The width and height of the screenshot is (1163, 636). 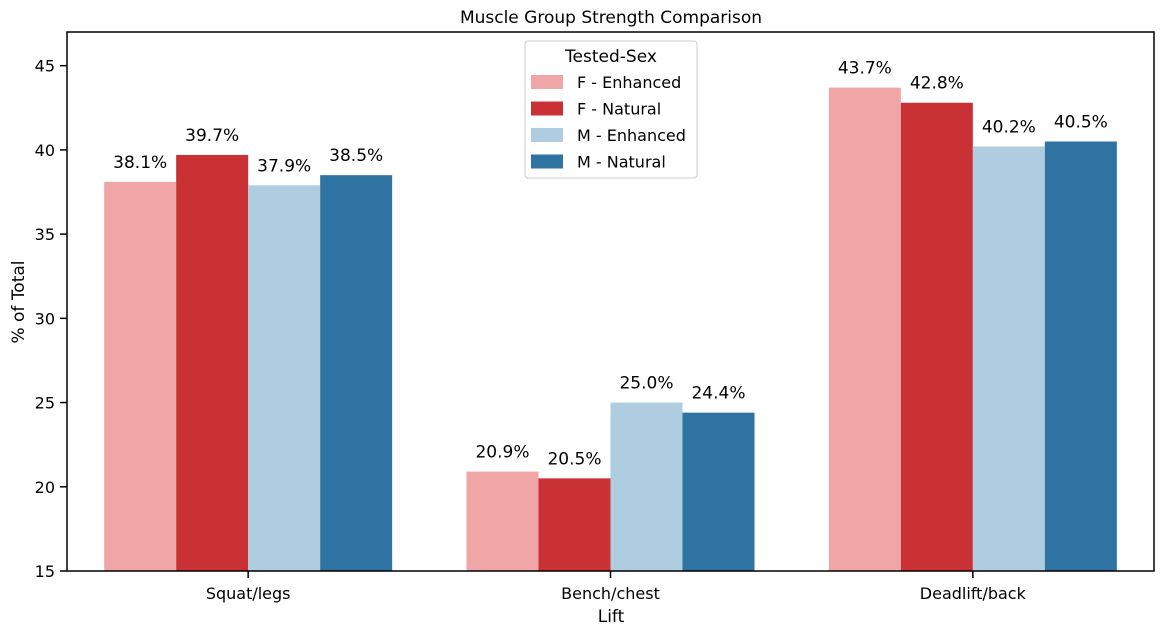 What do you see at coordinates (865, 69) in the screenshot?
I see `data-label-f-enhanced-2: 43.7%` at bounding box center [865, 69].